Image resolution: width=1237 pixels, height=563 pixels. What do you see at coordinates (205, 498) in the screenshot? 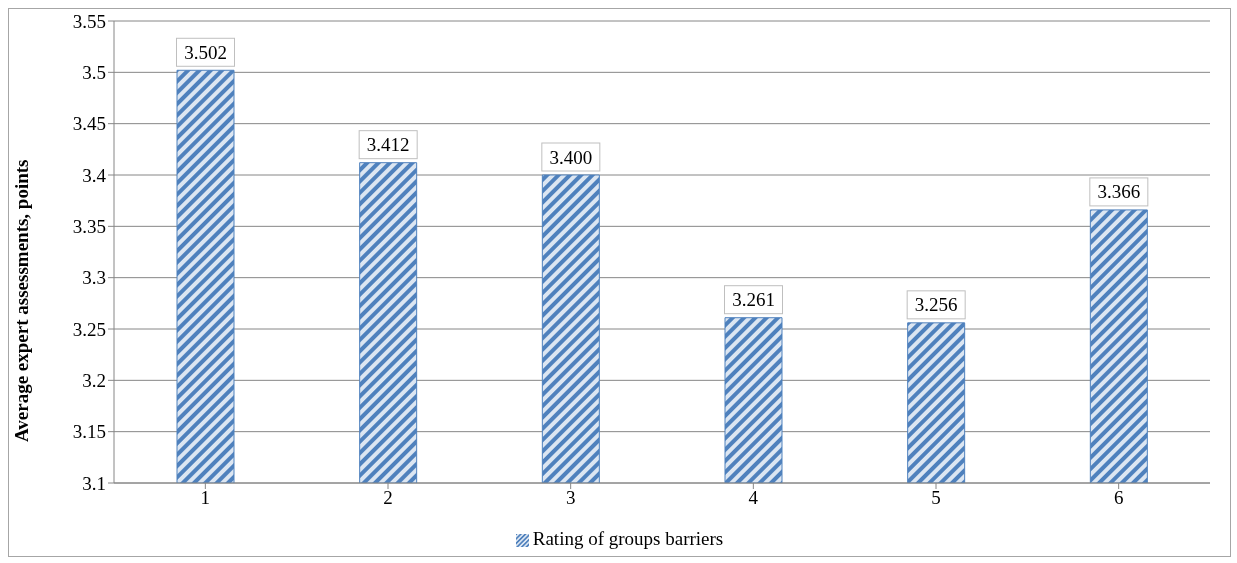
I see `x-tick-label: 1` at bounding box center [205, 498].